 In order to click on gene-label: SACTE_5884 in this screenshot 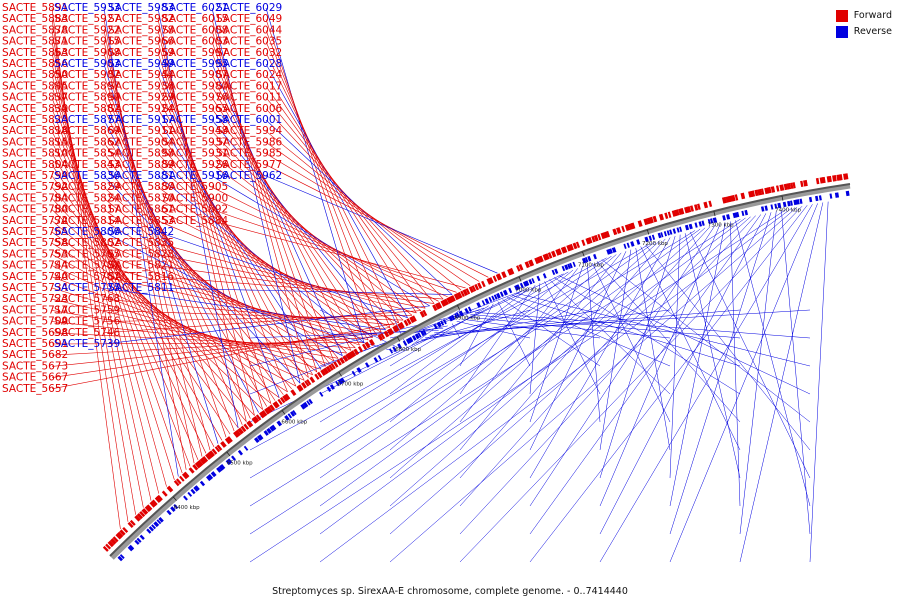, I will do `click(195, 221)`.